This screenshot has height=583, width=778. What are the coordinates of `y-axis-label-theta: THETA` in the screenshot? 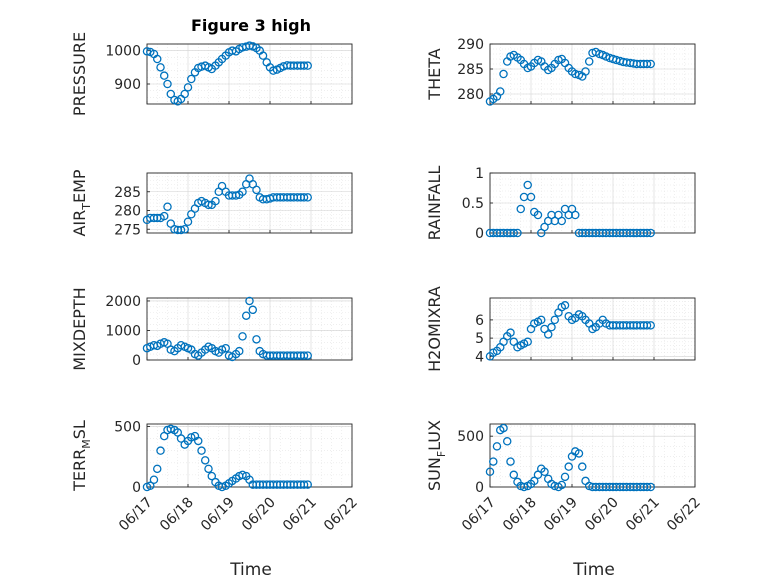 It's located at (434, 74).